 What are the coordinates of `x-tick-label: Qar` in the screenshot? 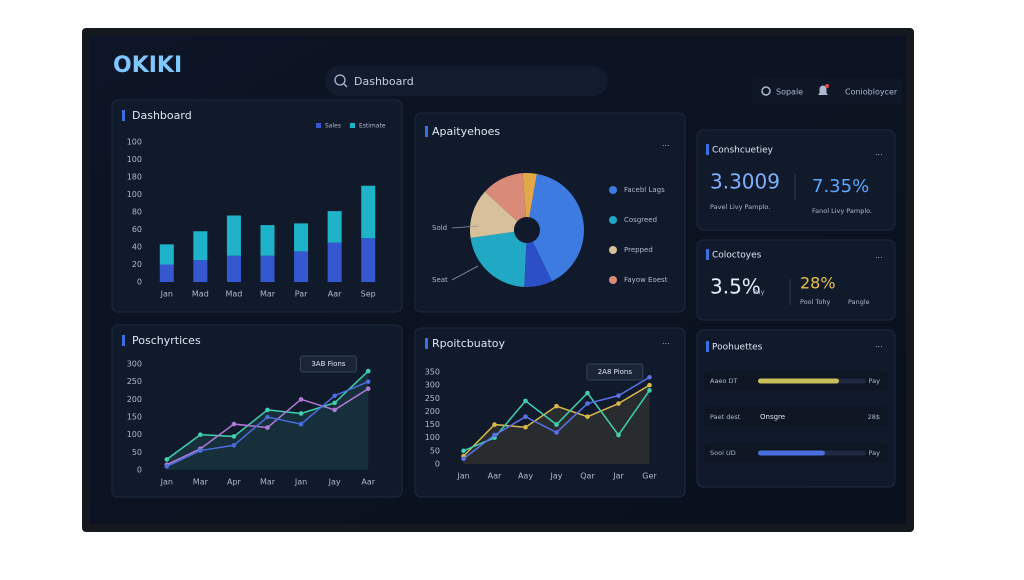 It's located at (587, 476).